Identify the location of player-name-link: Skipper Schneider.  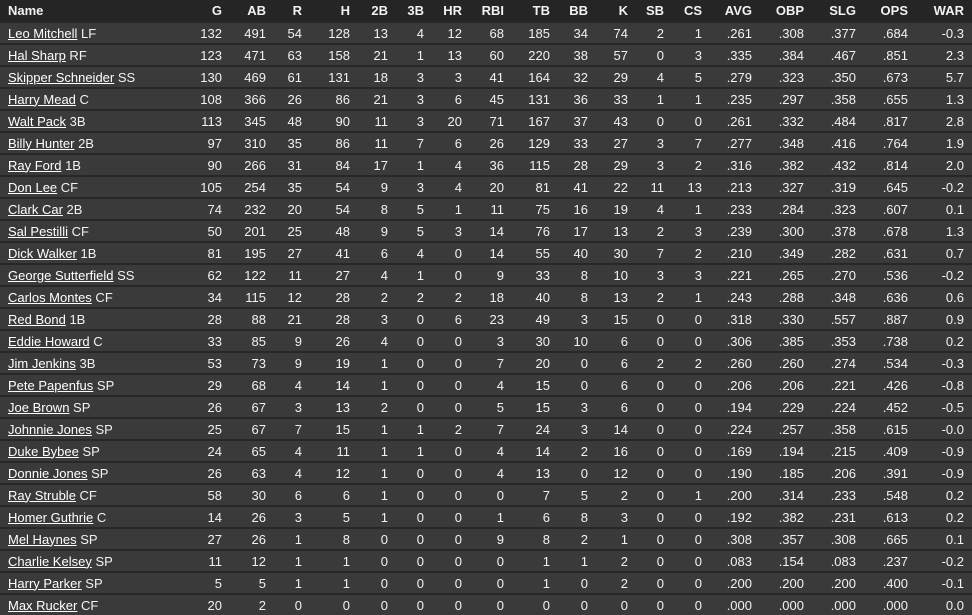
(61, 77).